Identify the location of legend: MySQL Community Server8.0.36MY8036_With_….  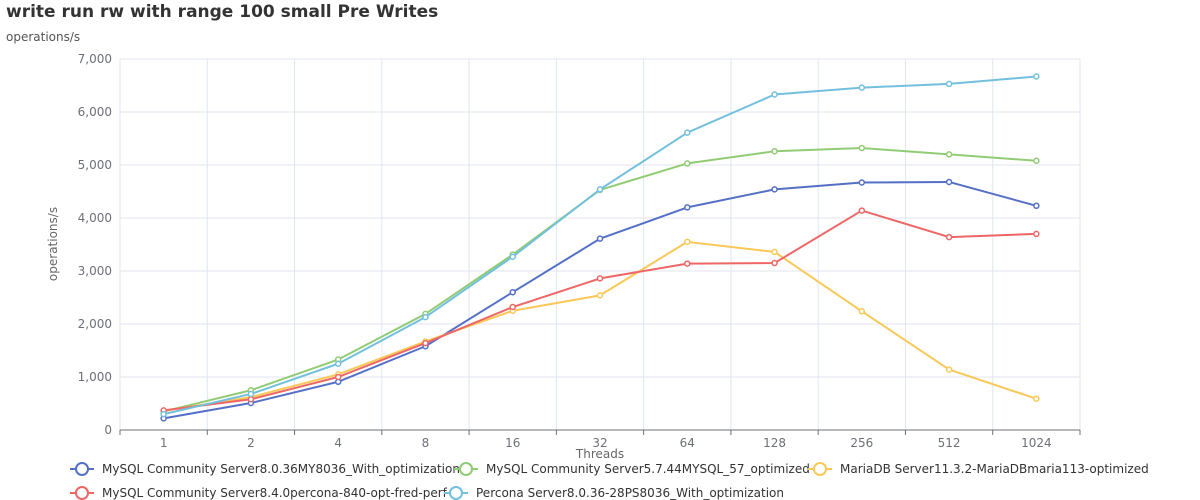
(609, 481).